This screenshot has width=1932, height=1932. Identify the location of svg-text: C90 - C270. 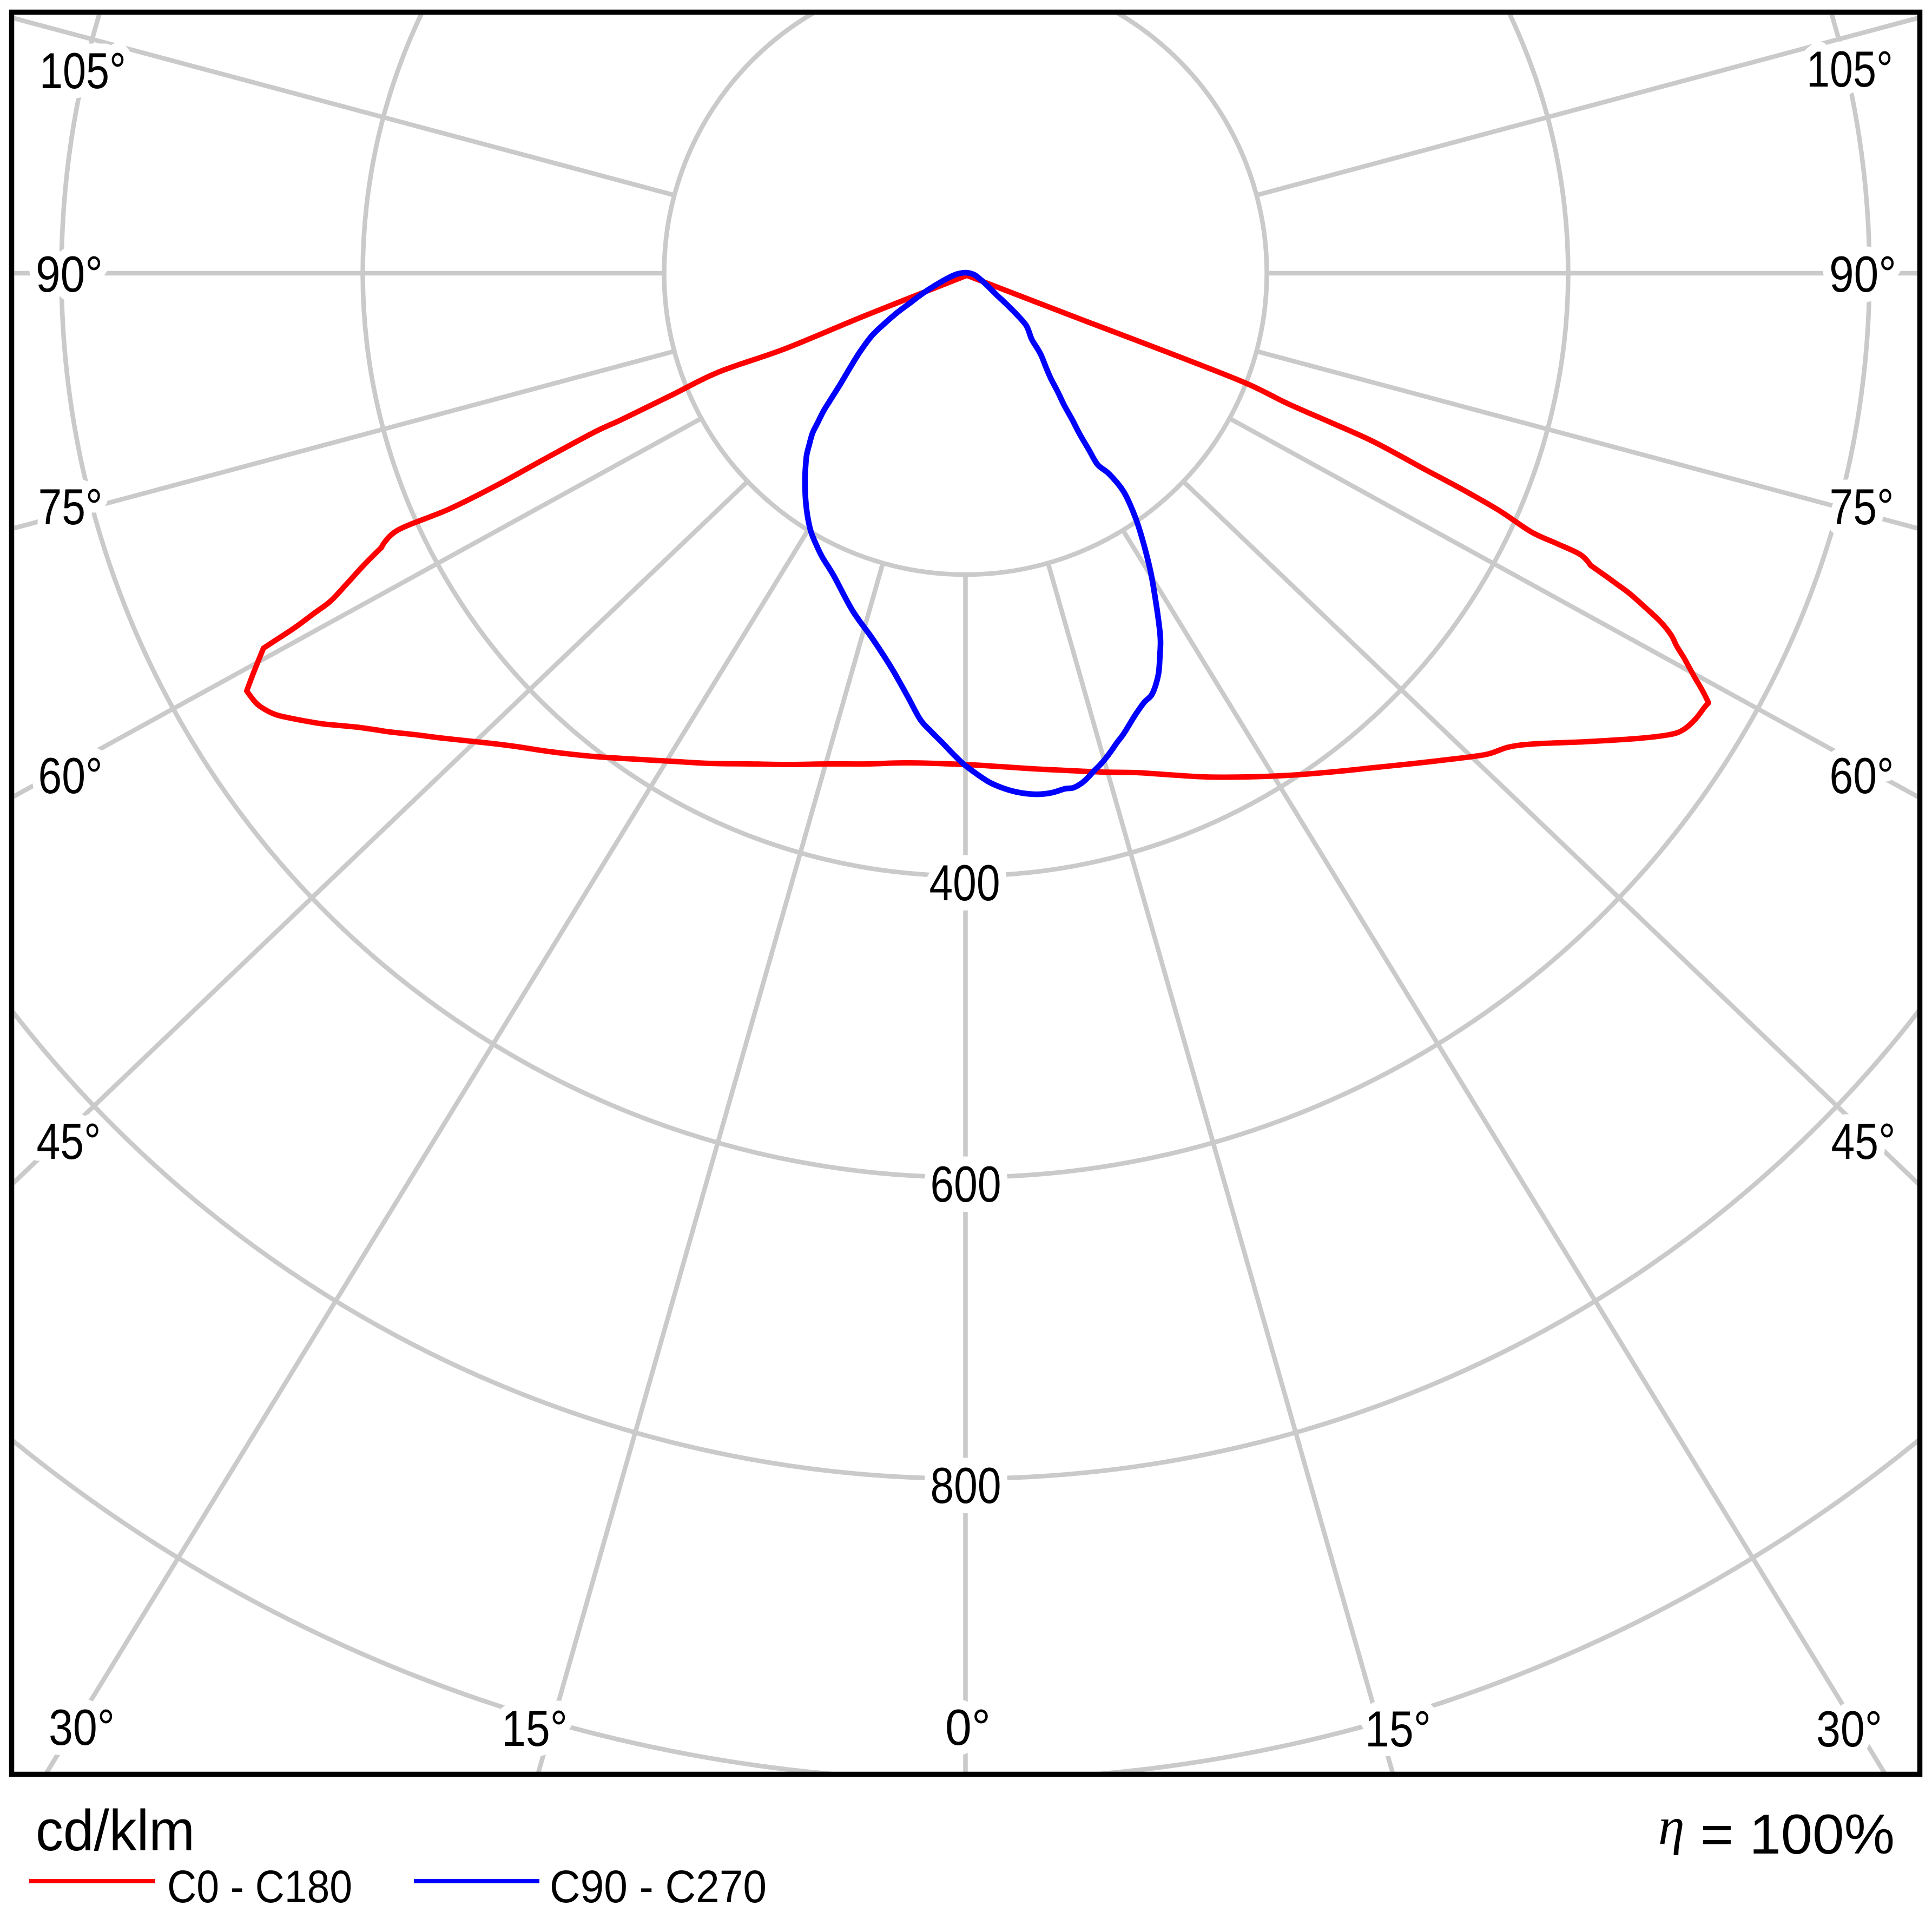
(658, 1886).